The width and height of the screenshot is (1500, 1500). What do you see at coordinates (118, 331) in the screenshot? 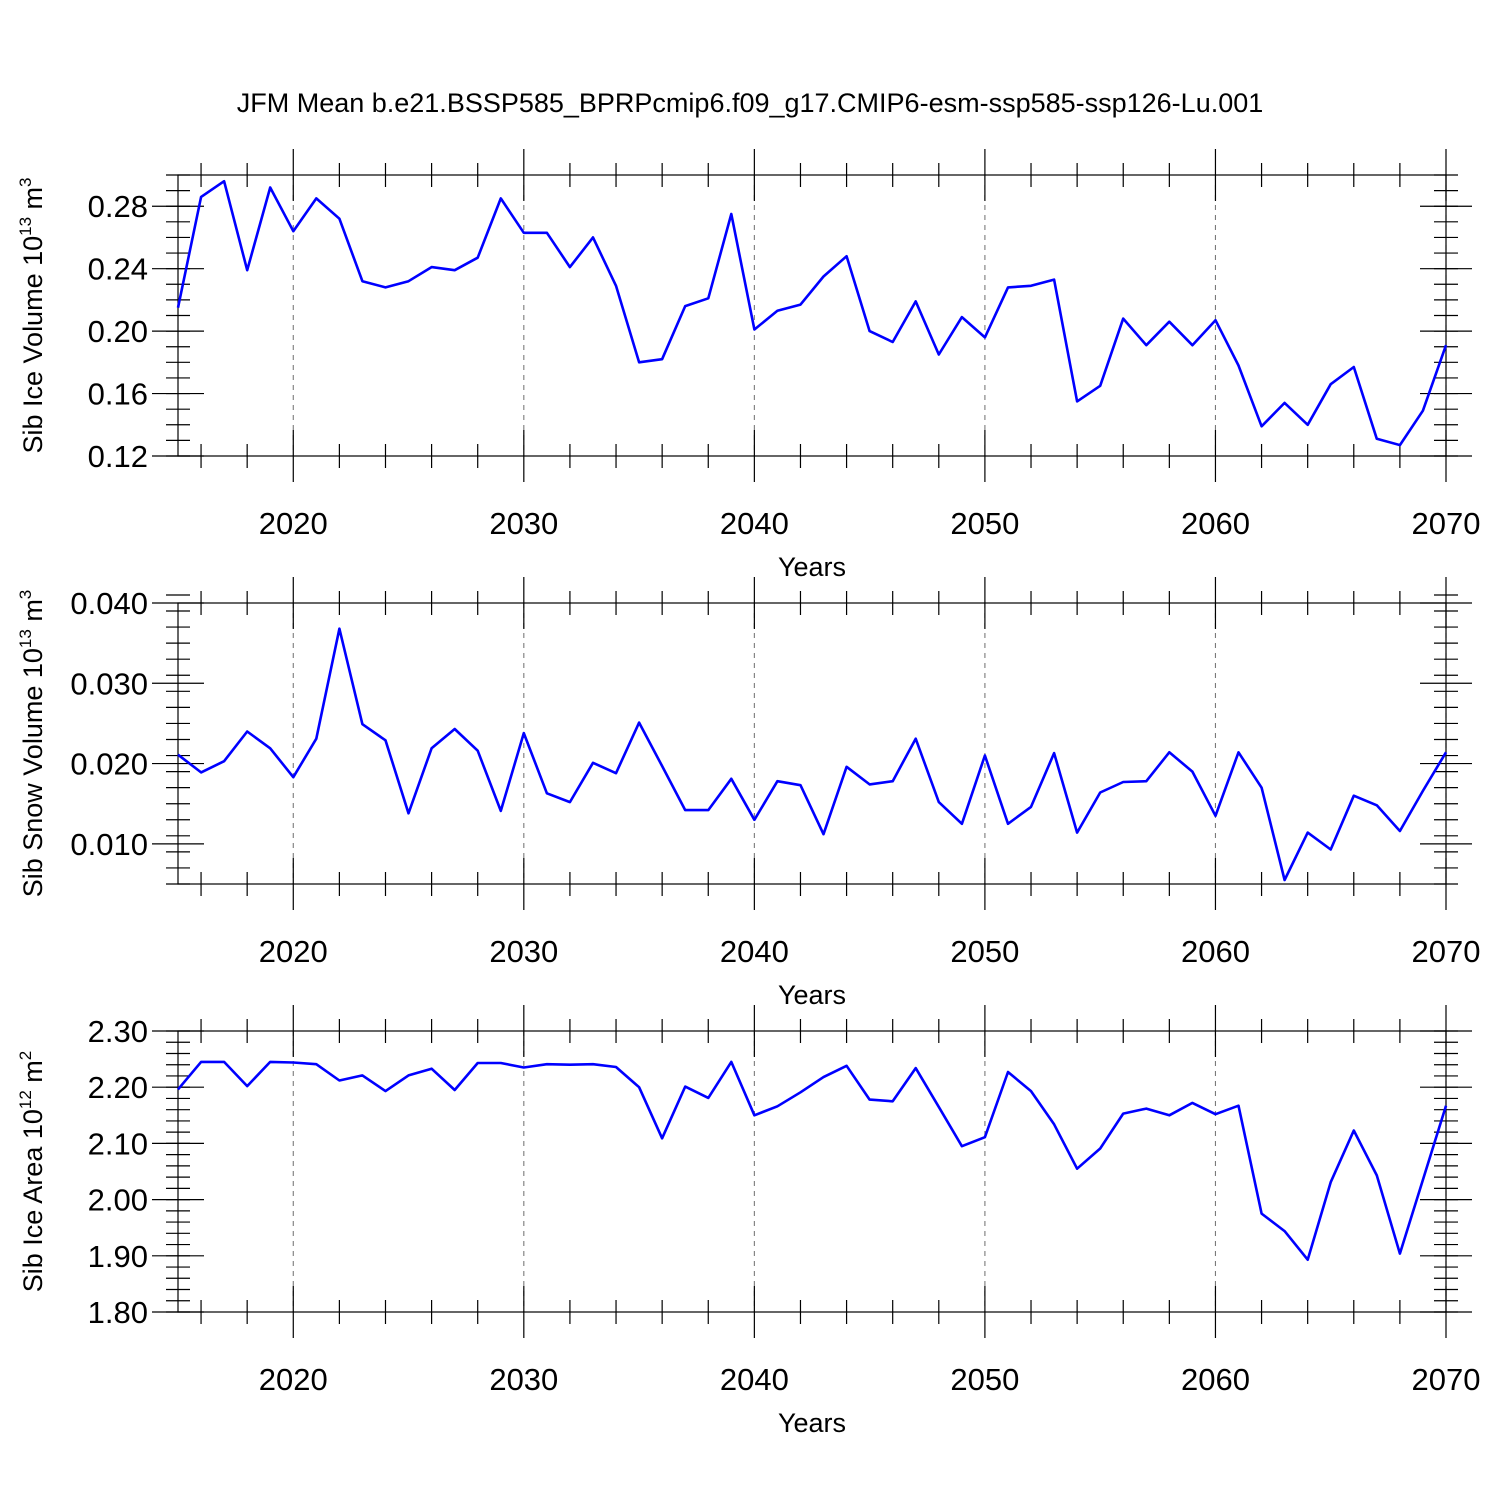
I see `y-tick-label: 0.20` at bounding box center [118, 331].